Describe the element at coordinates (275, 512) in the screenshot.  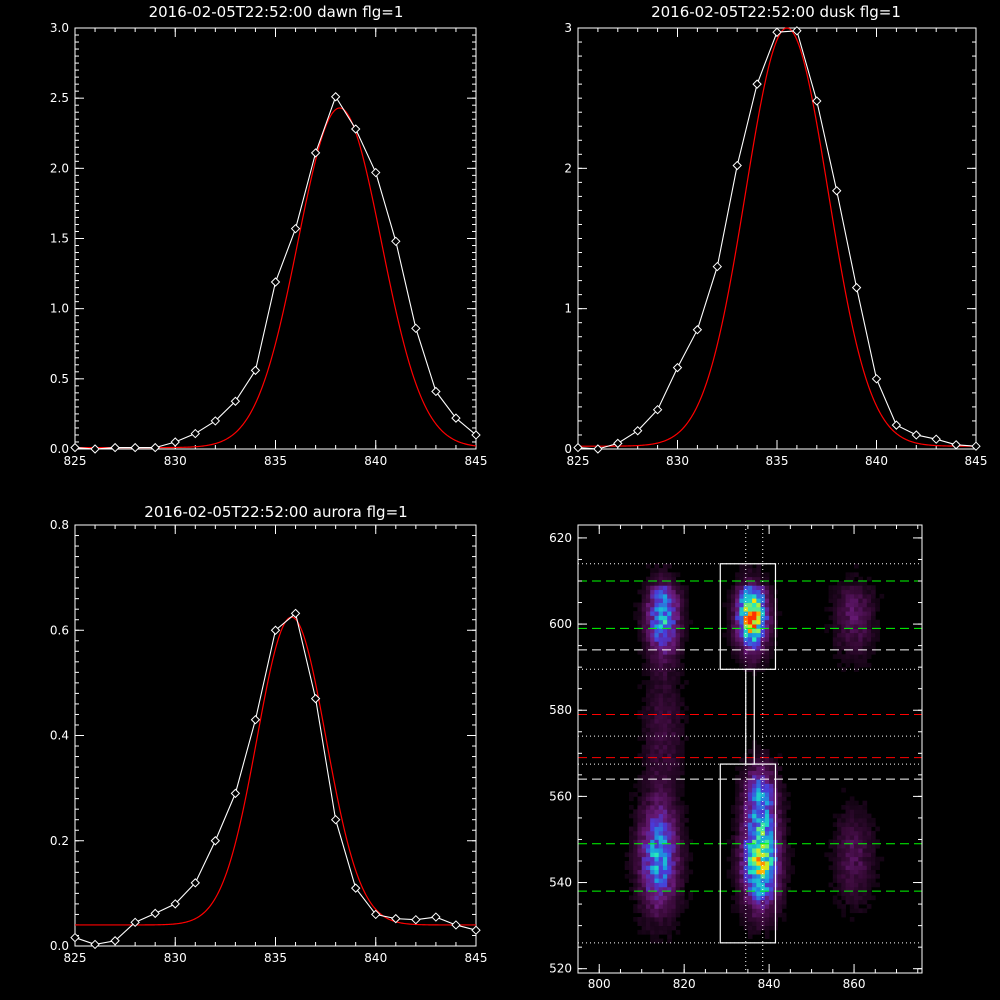
I see `aurora-title: 2016-02-05T22:52:00 aurora flg=1` at that location.